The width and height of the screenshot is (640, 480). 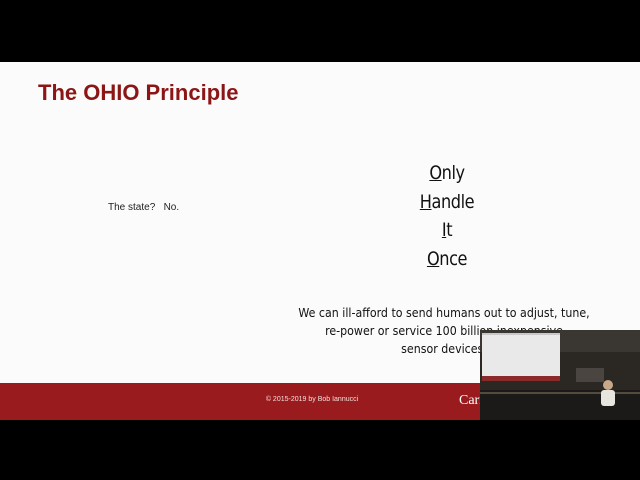 I want to click on note: The state? No., so click(x=144, y=207).